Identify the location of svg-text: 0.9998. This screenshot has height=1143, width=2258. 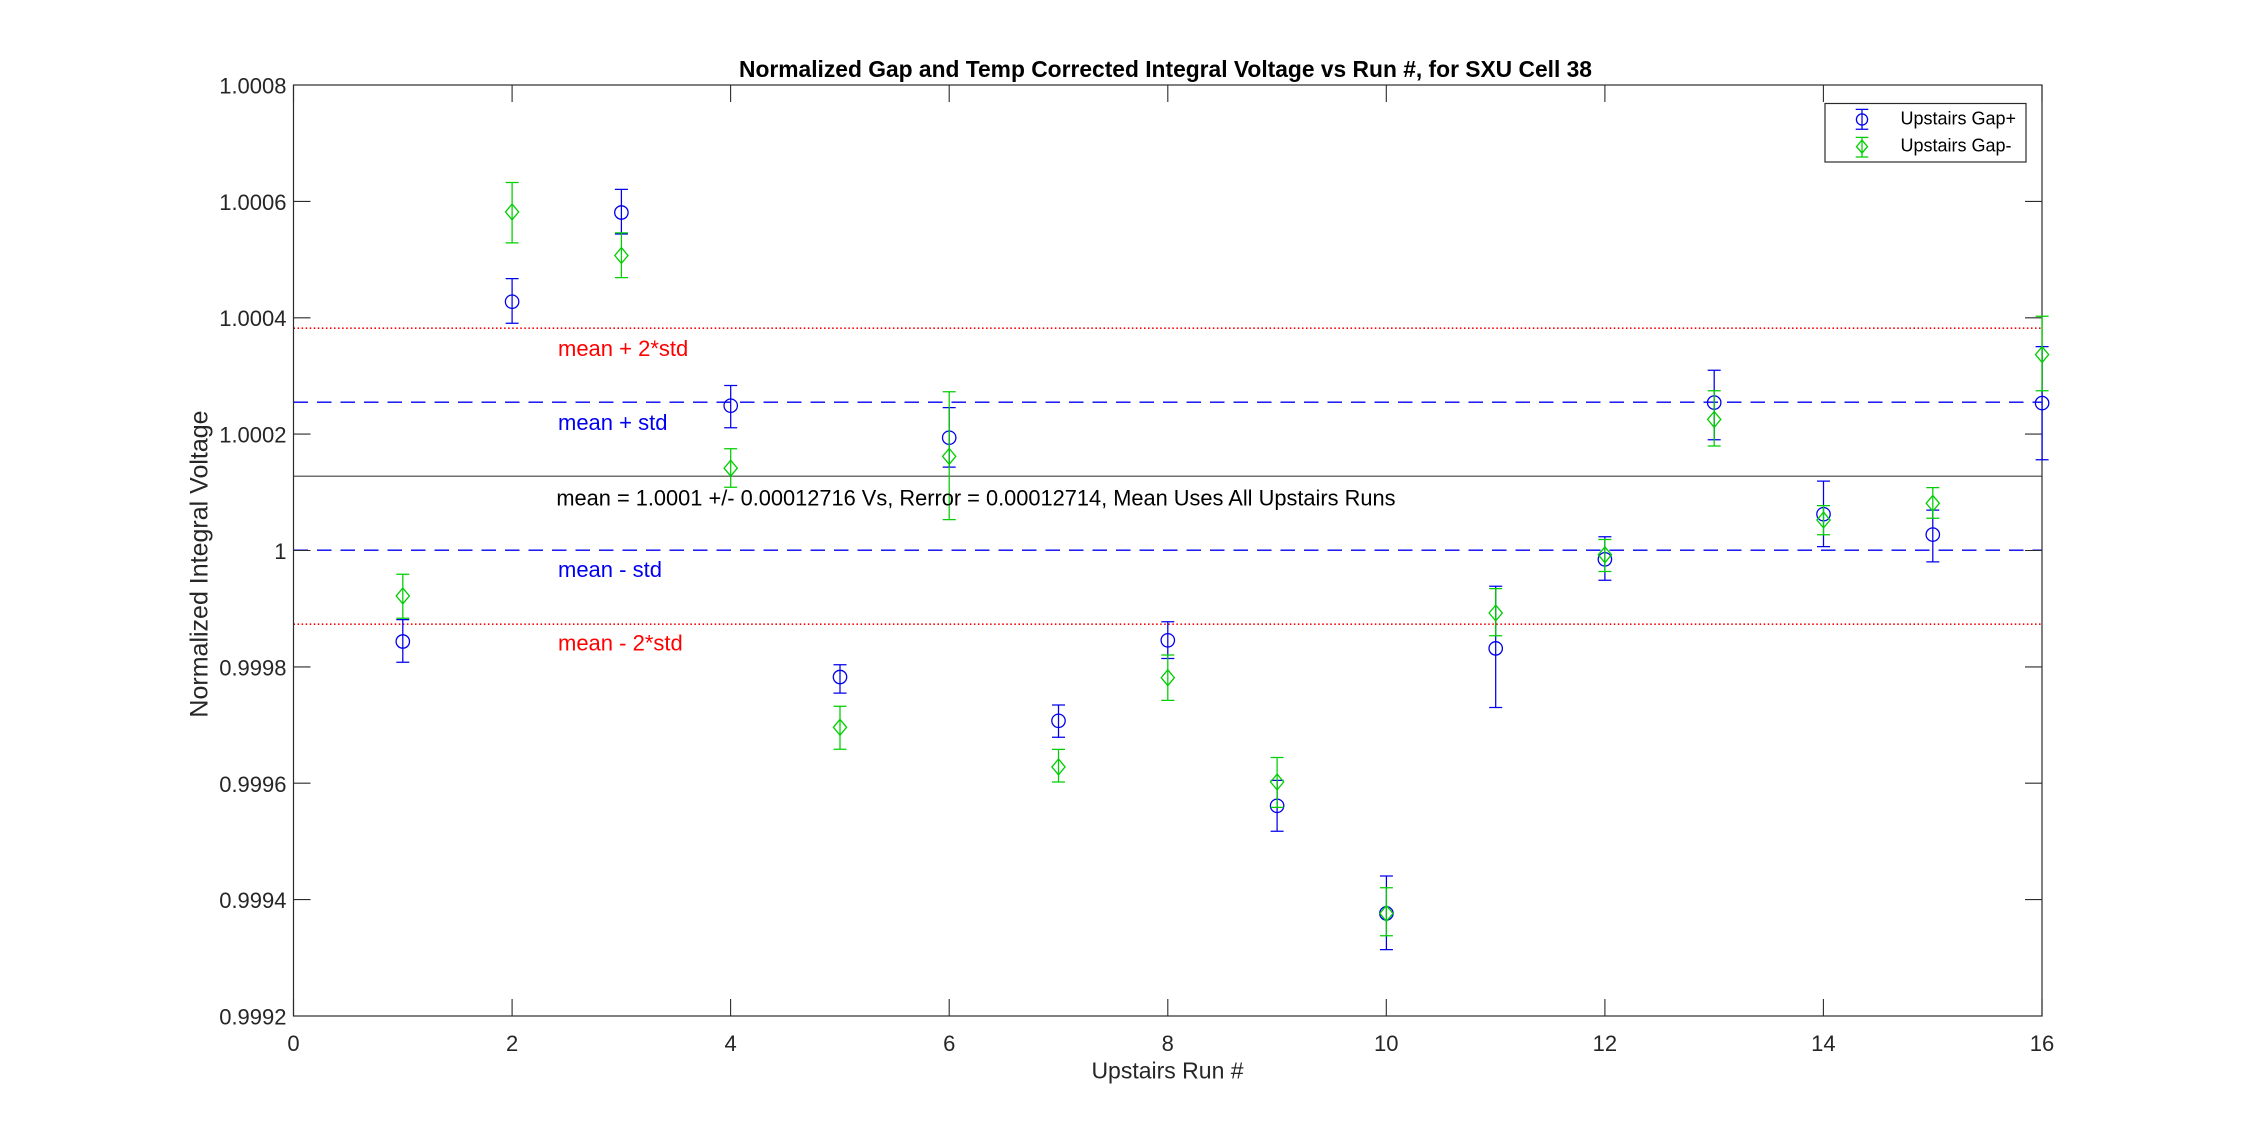
(252, 667).